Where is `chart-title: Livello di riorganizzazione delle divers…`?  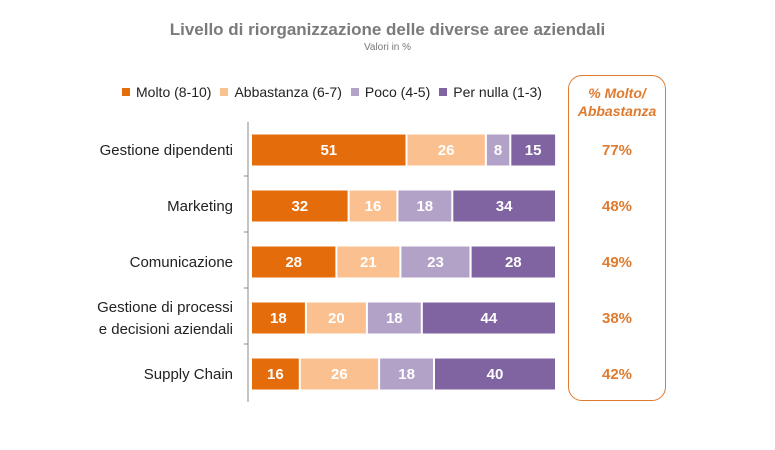 chart-title: Livello di riorganizzazione delle divers… is located at coordinates (387, 29).